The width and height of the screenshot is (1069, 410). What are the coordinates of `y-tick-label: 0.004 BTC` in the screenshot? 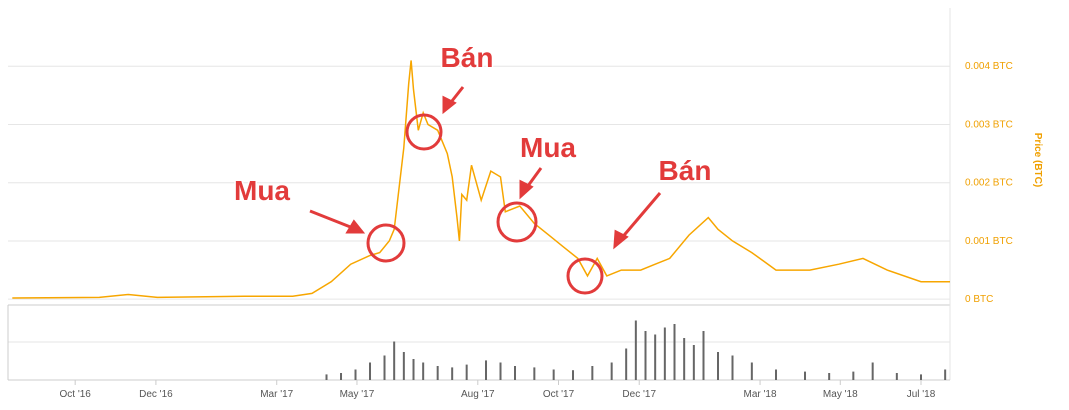 It's located at (989, 66).